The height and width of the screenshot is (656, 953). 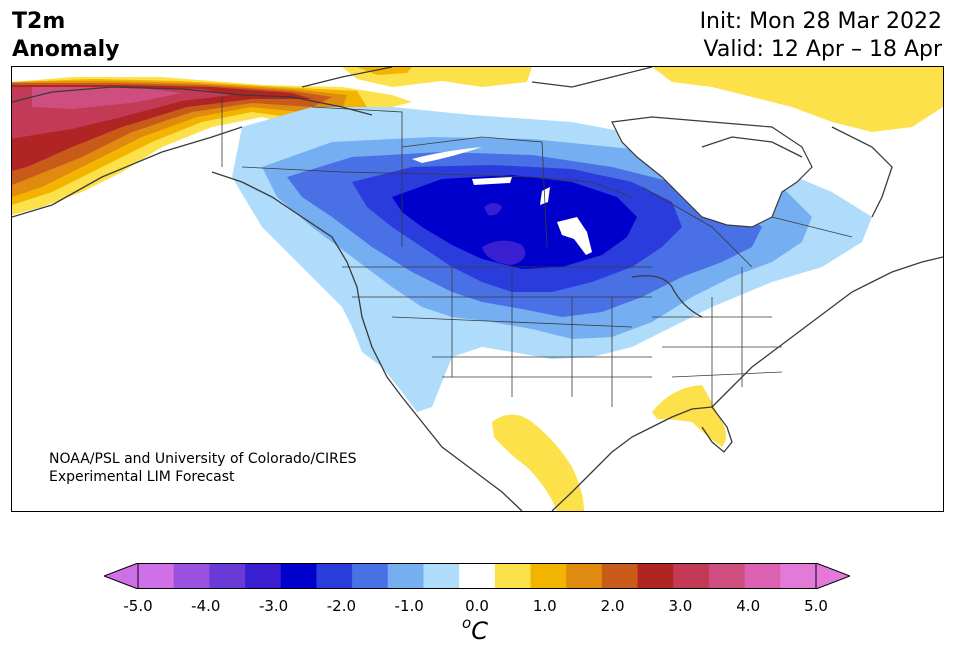 I want to click on colorbar-extend-high, so click(x=833, y=576).